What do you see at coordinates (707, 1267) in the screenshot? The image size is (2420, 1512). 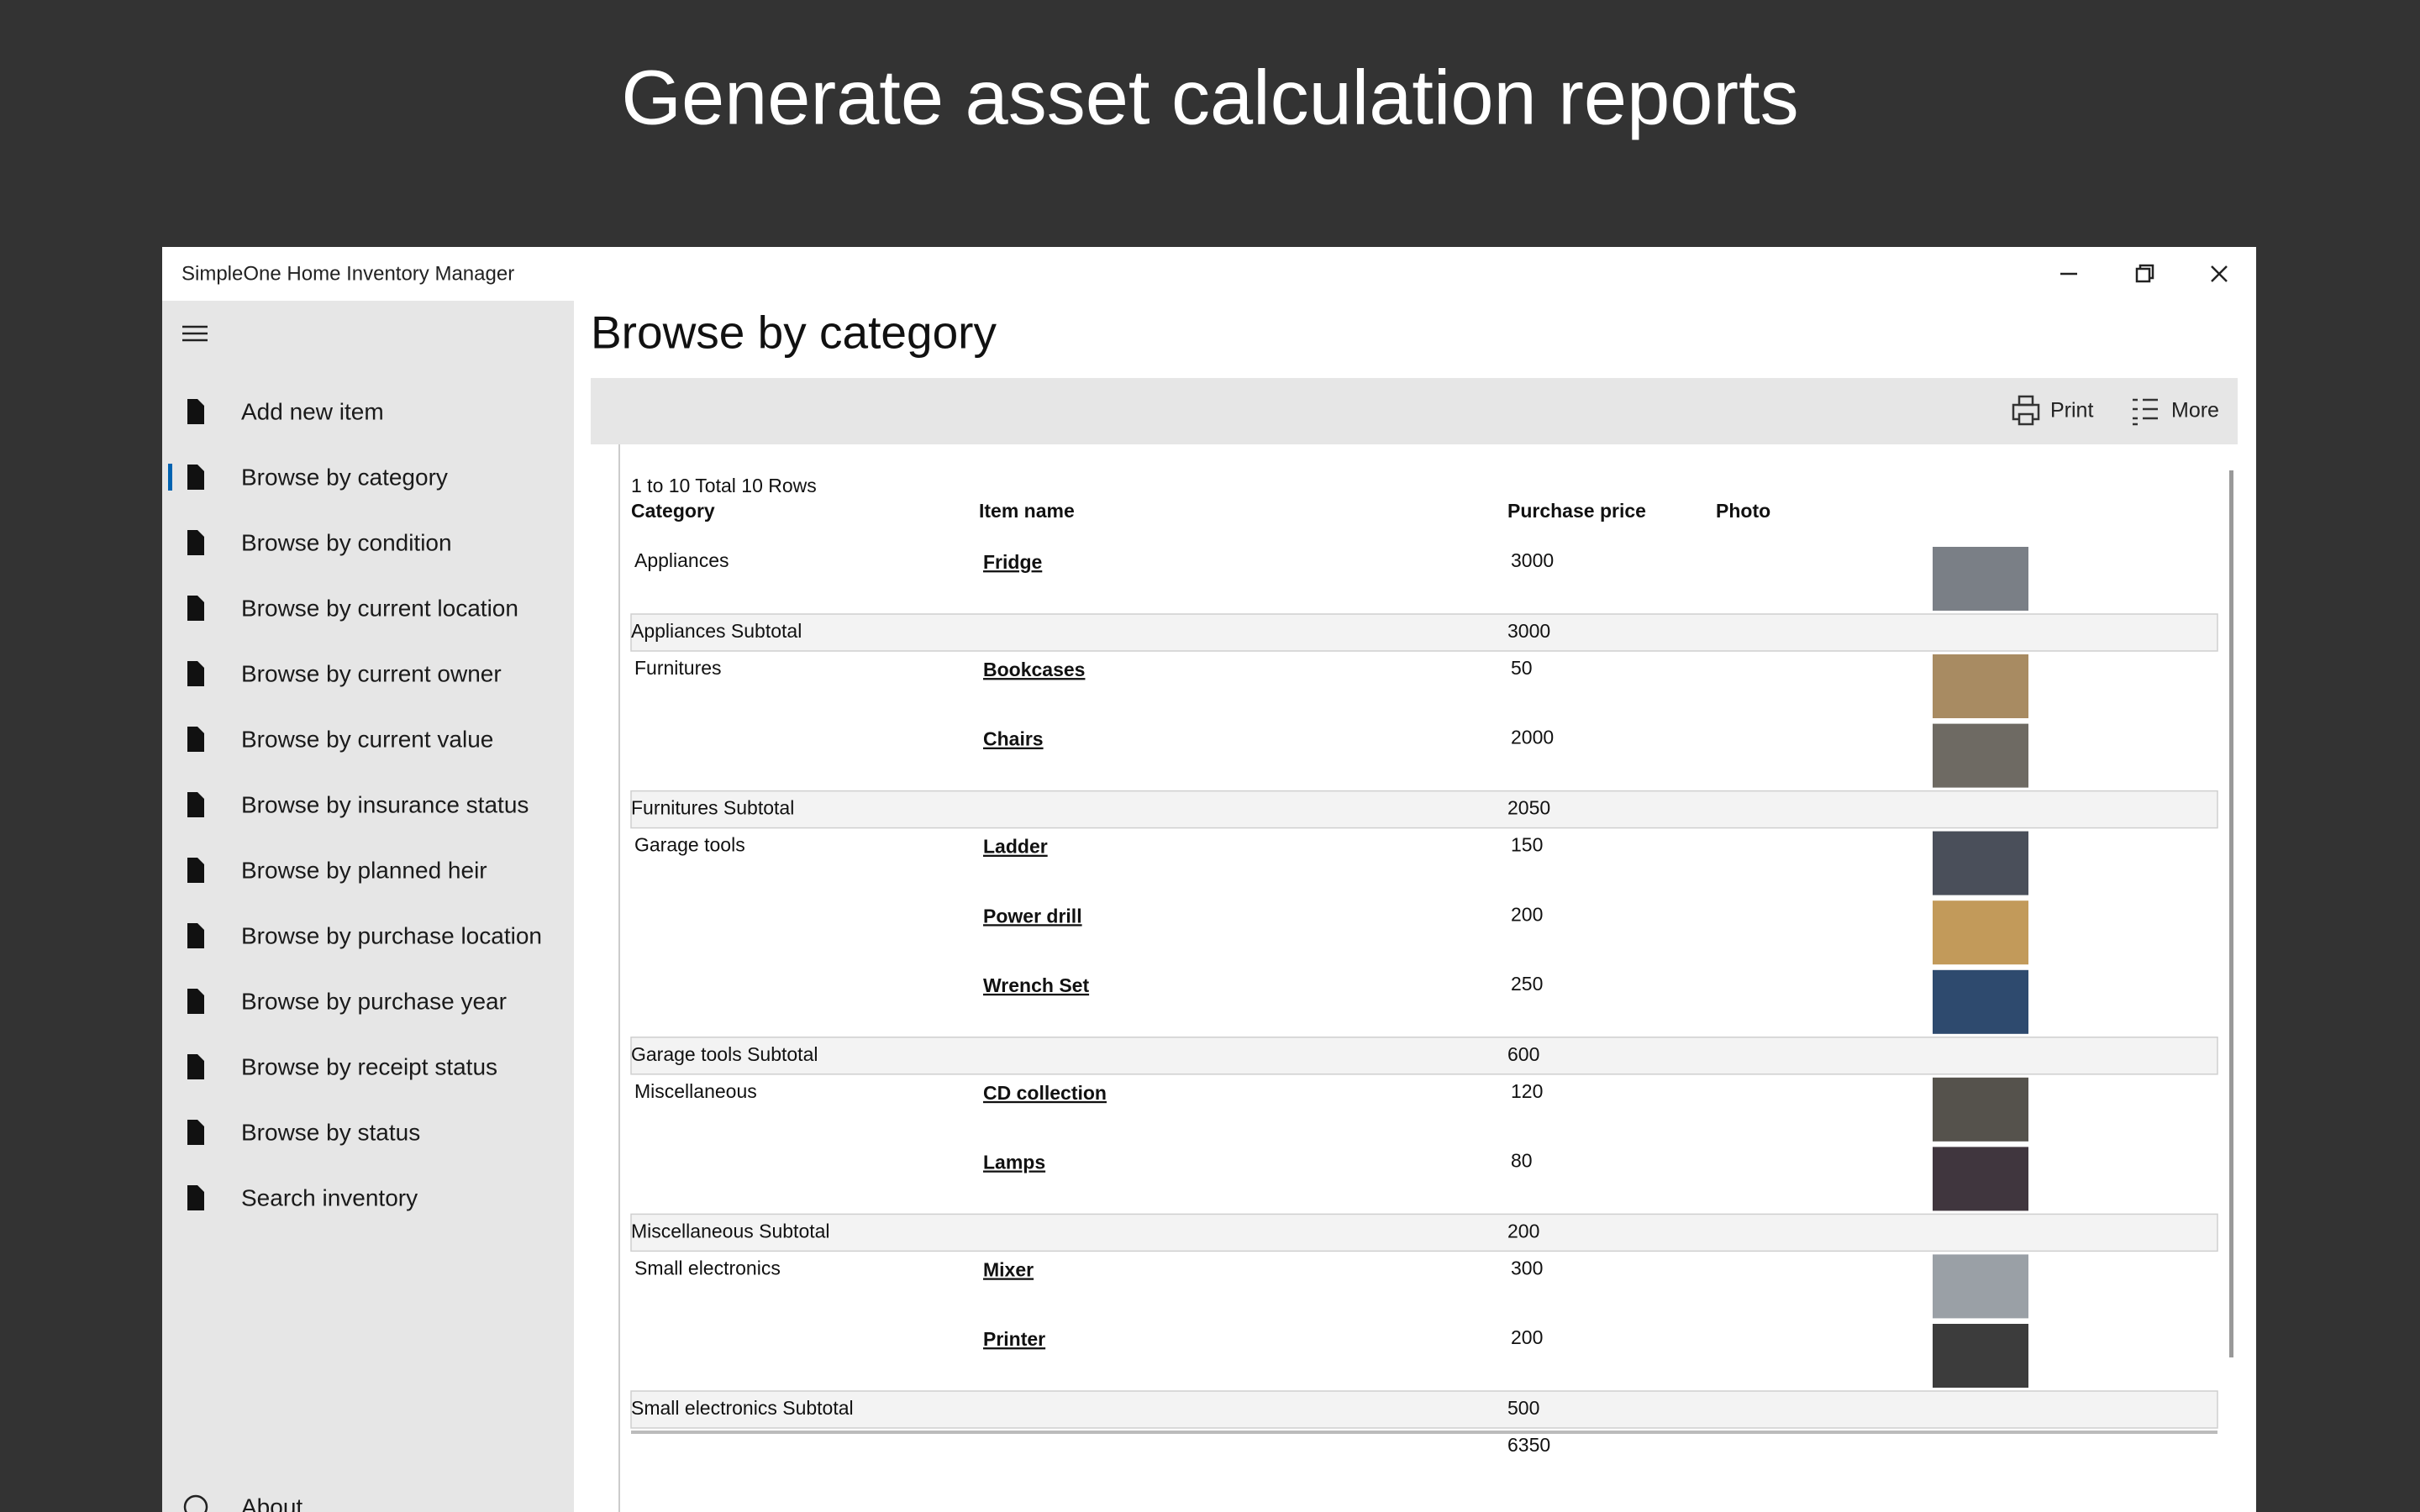 I see `category-cell: Small electronics` at bounding box center [707, 1267].